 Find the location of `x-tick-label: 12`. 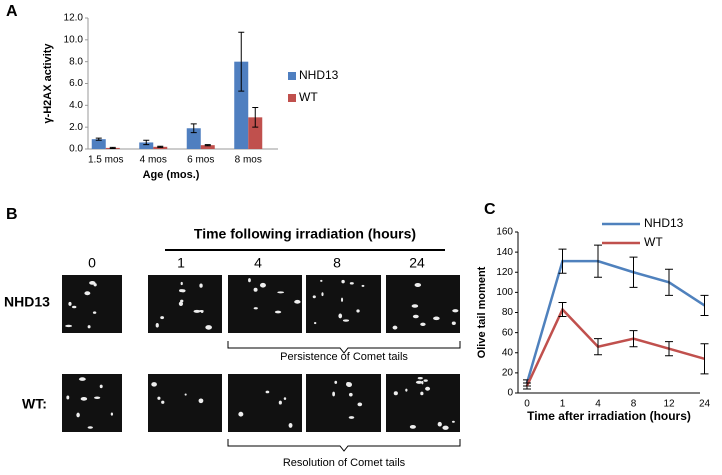

x-tick-label: 12 is located at coordinates (669, 404).